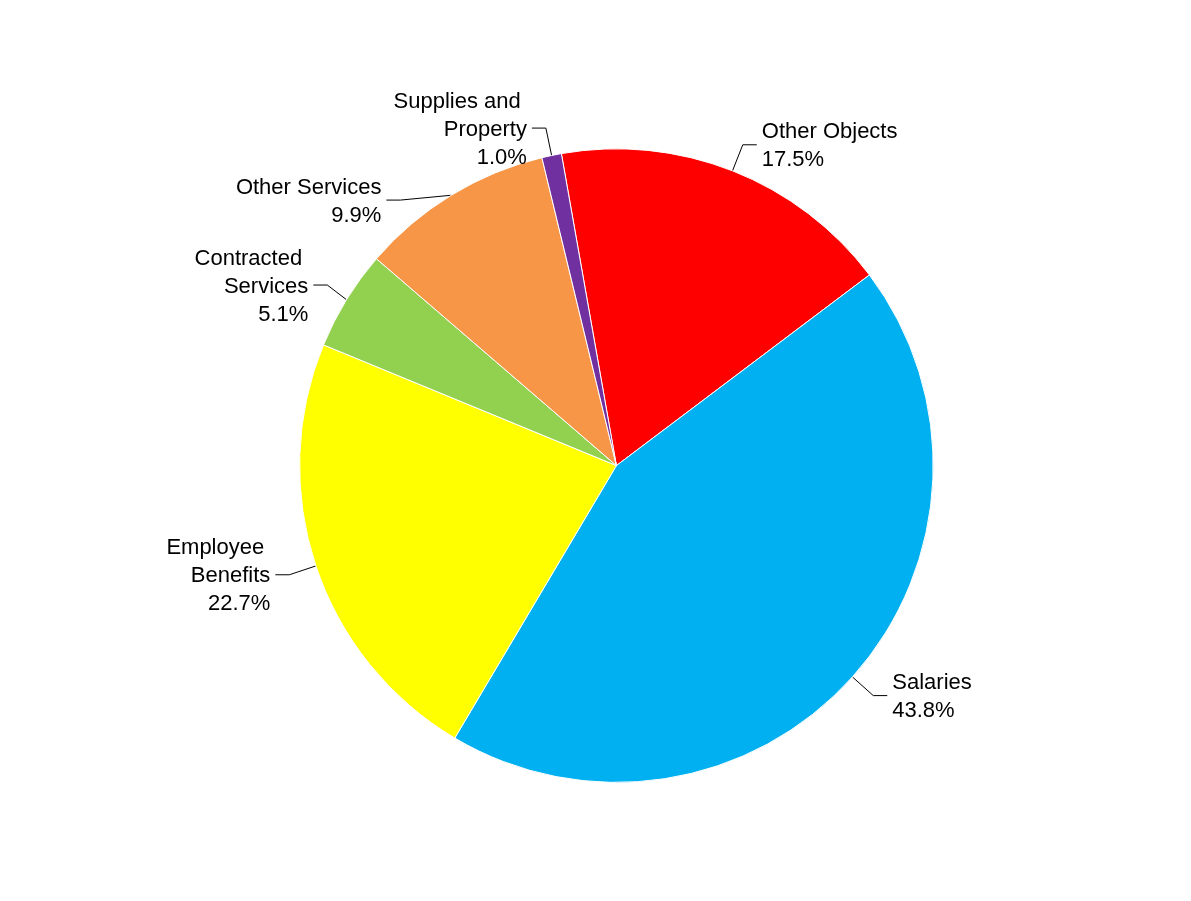  Describe the element at coordinates (308, 186) in the screenshot. I see `slice-label: Other Services` at that location.